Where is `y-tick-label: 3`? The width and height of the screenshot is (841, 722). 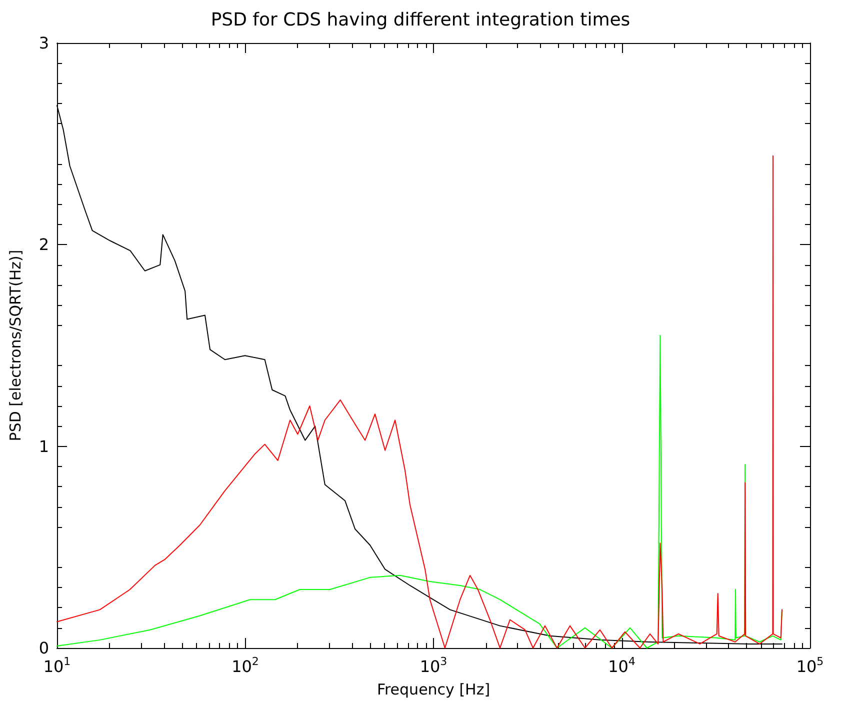 y-tick-label: 3 is located at coordinates (43, 43).